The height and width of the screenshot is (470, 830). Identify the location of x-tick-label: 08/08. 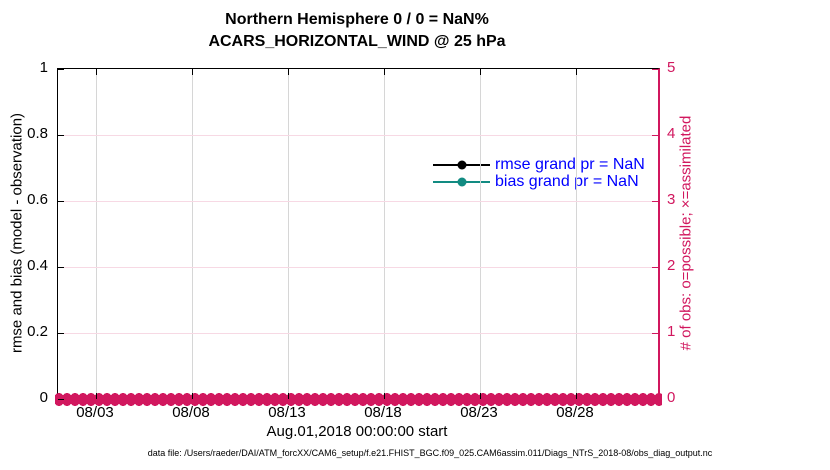
(191, 412).